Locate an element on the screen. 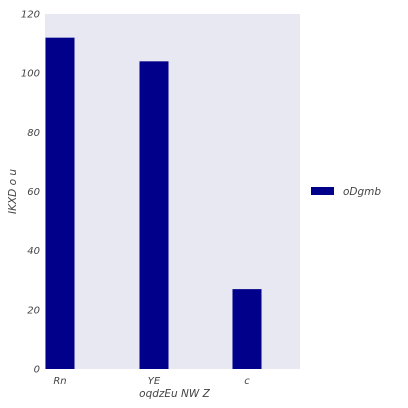  y-tick-label: 100 is located at coordinates (30, 74).